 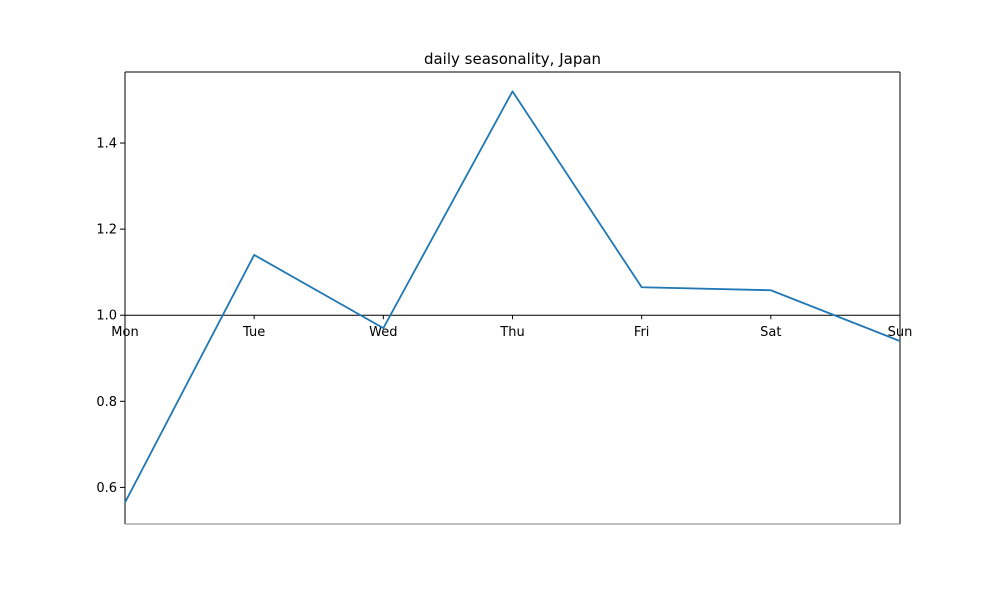 What do you see at coordinates (642, 332) in the screenshot?
I see `x-tick-label-fri: Fri` at bounding box center [642, 332].